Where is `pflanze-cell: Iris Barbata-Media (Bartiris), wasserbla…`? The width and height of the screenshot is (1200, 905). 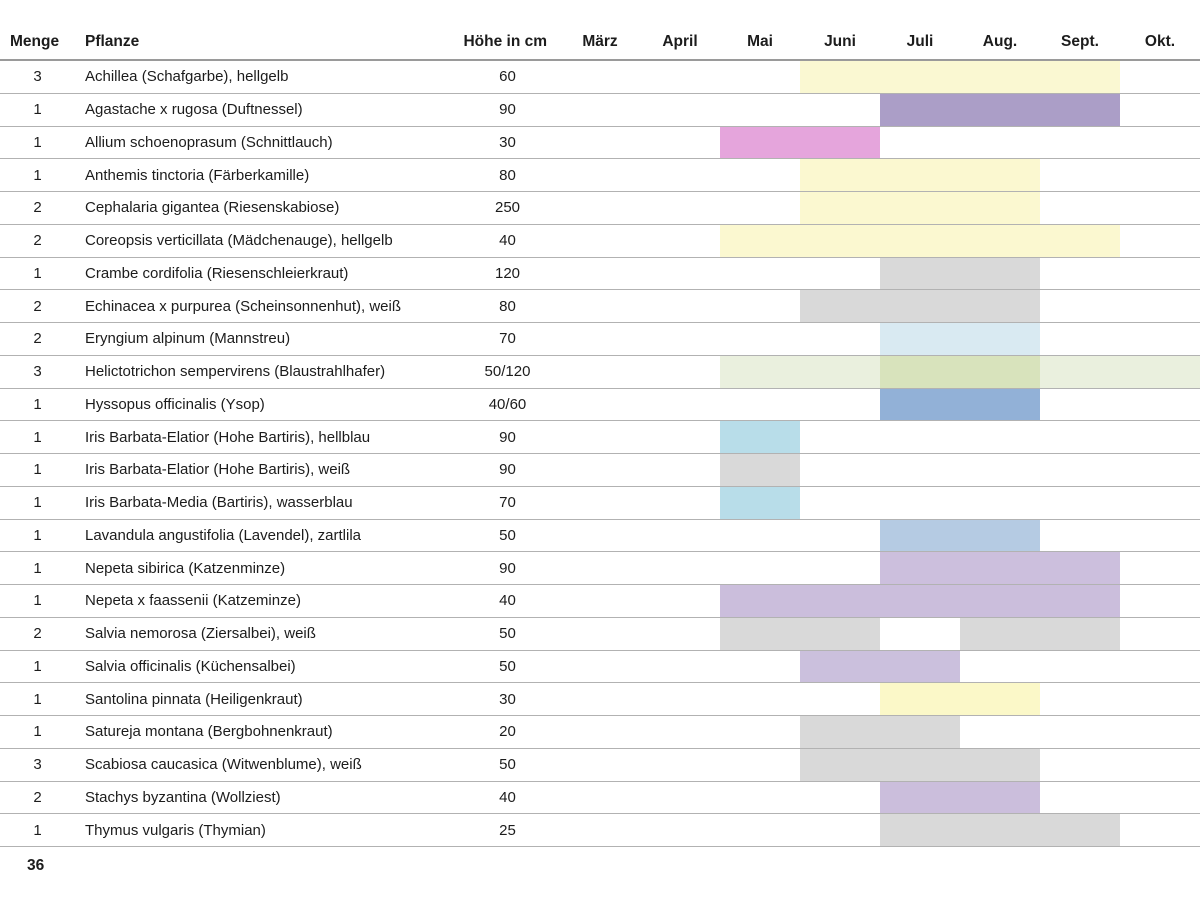 pflanze-cell: Iris Barbata-Media (Bartiris), wasserbla… is located at coordinates (219, 503).